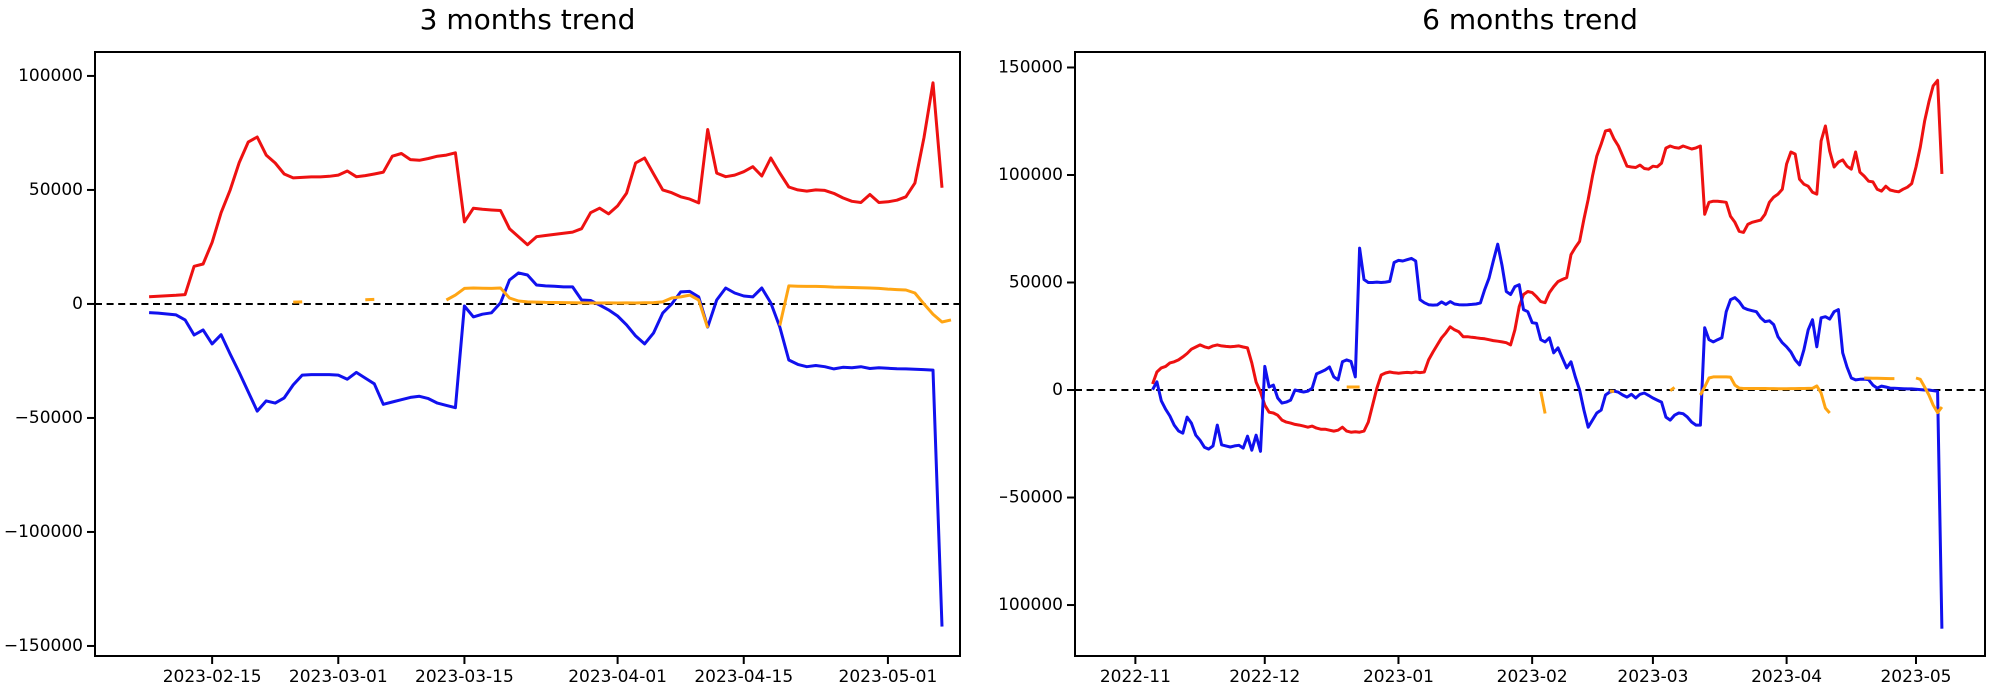 This screenshot has width=2000, height=700. Describe the element at coordinates (464, 677) in the screenshot. I see `x-tick-label: 2023-03-15` at that location.